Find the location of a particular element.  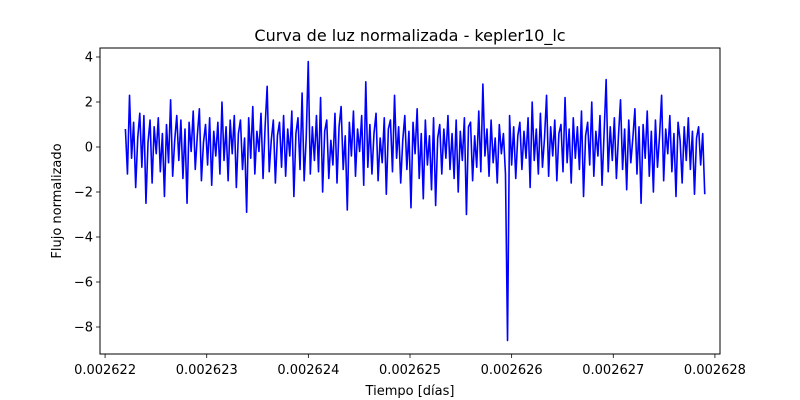

x-axis-label: Tiempo [días] is located at coordinates (410, 391).